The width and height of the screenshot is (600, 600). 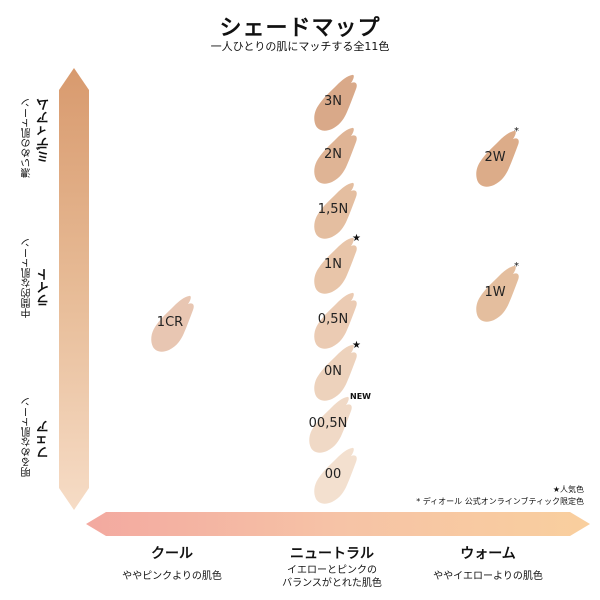 I want to click on shade-label: 3N, so click(x=333, y=101).